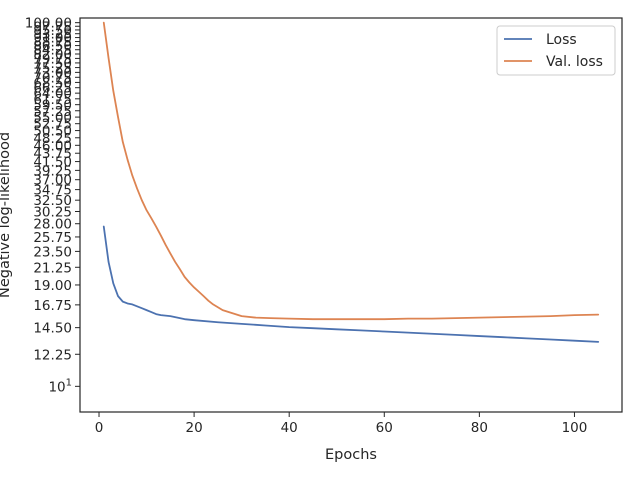 Image resolution: width=640 pixels, height=480 pixels. Describe the element at coordinates (52, 268) in the screenshot. I see `y-tick-label: 21.25` at that location.